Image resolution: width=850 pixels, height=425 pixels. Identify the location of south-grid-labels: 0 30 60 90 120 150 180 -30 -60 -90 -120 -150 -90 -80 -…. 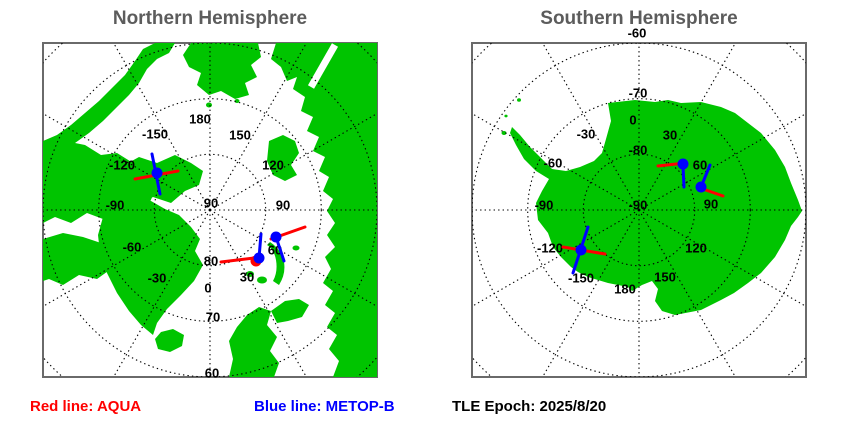
(627, 161).